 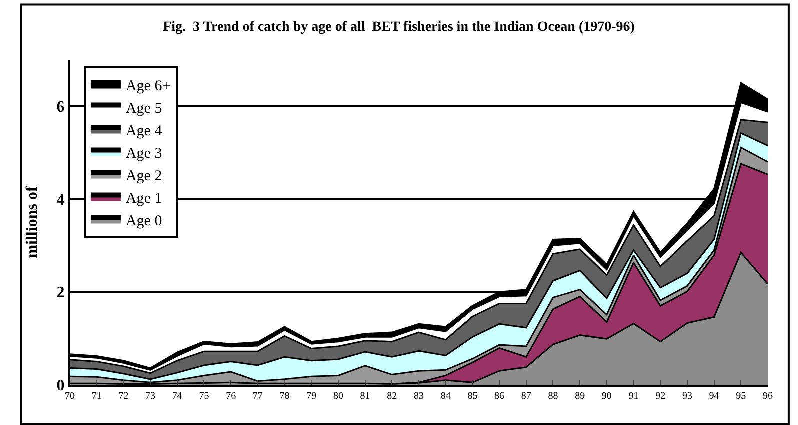 What do you see at coordinates (97, 396) in the screenshot?
I see `x-tick-label: 71` at bounding box center [97, 396].